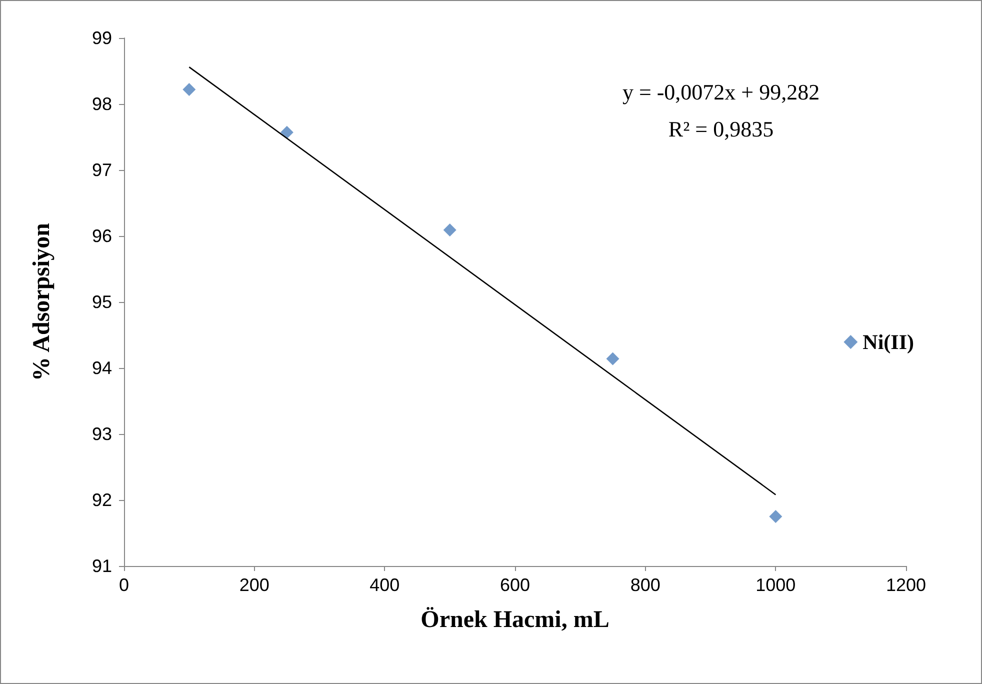  Describe the element at coordinates (645, 585) in the screenshot. I see `x-tick-label: 800` at that location.